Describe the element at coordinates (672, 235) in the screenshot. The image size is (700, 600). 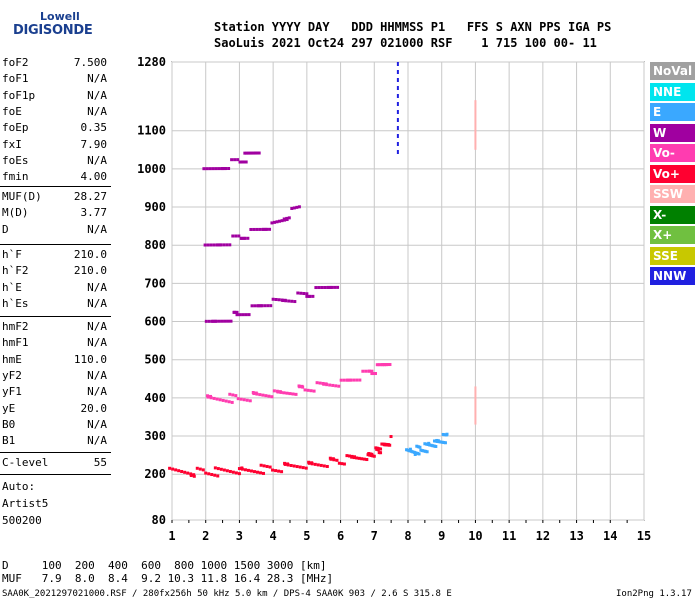
I see `legend-item-x: X+` at that location.